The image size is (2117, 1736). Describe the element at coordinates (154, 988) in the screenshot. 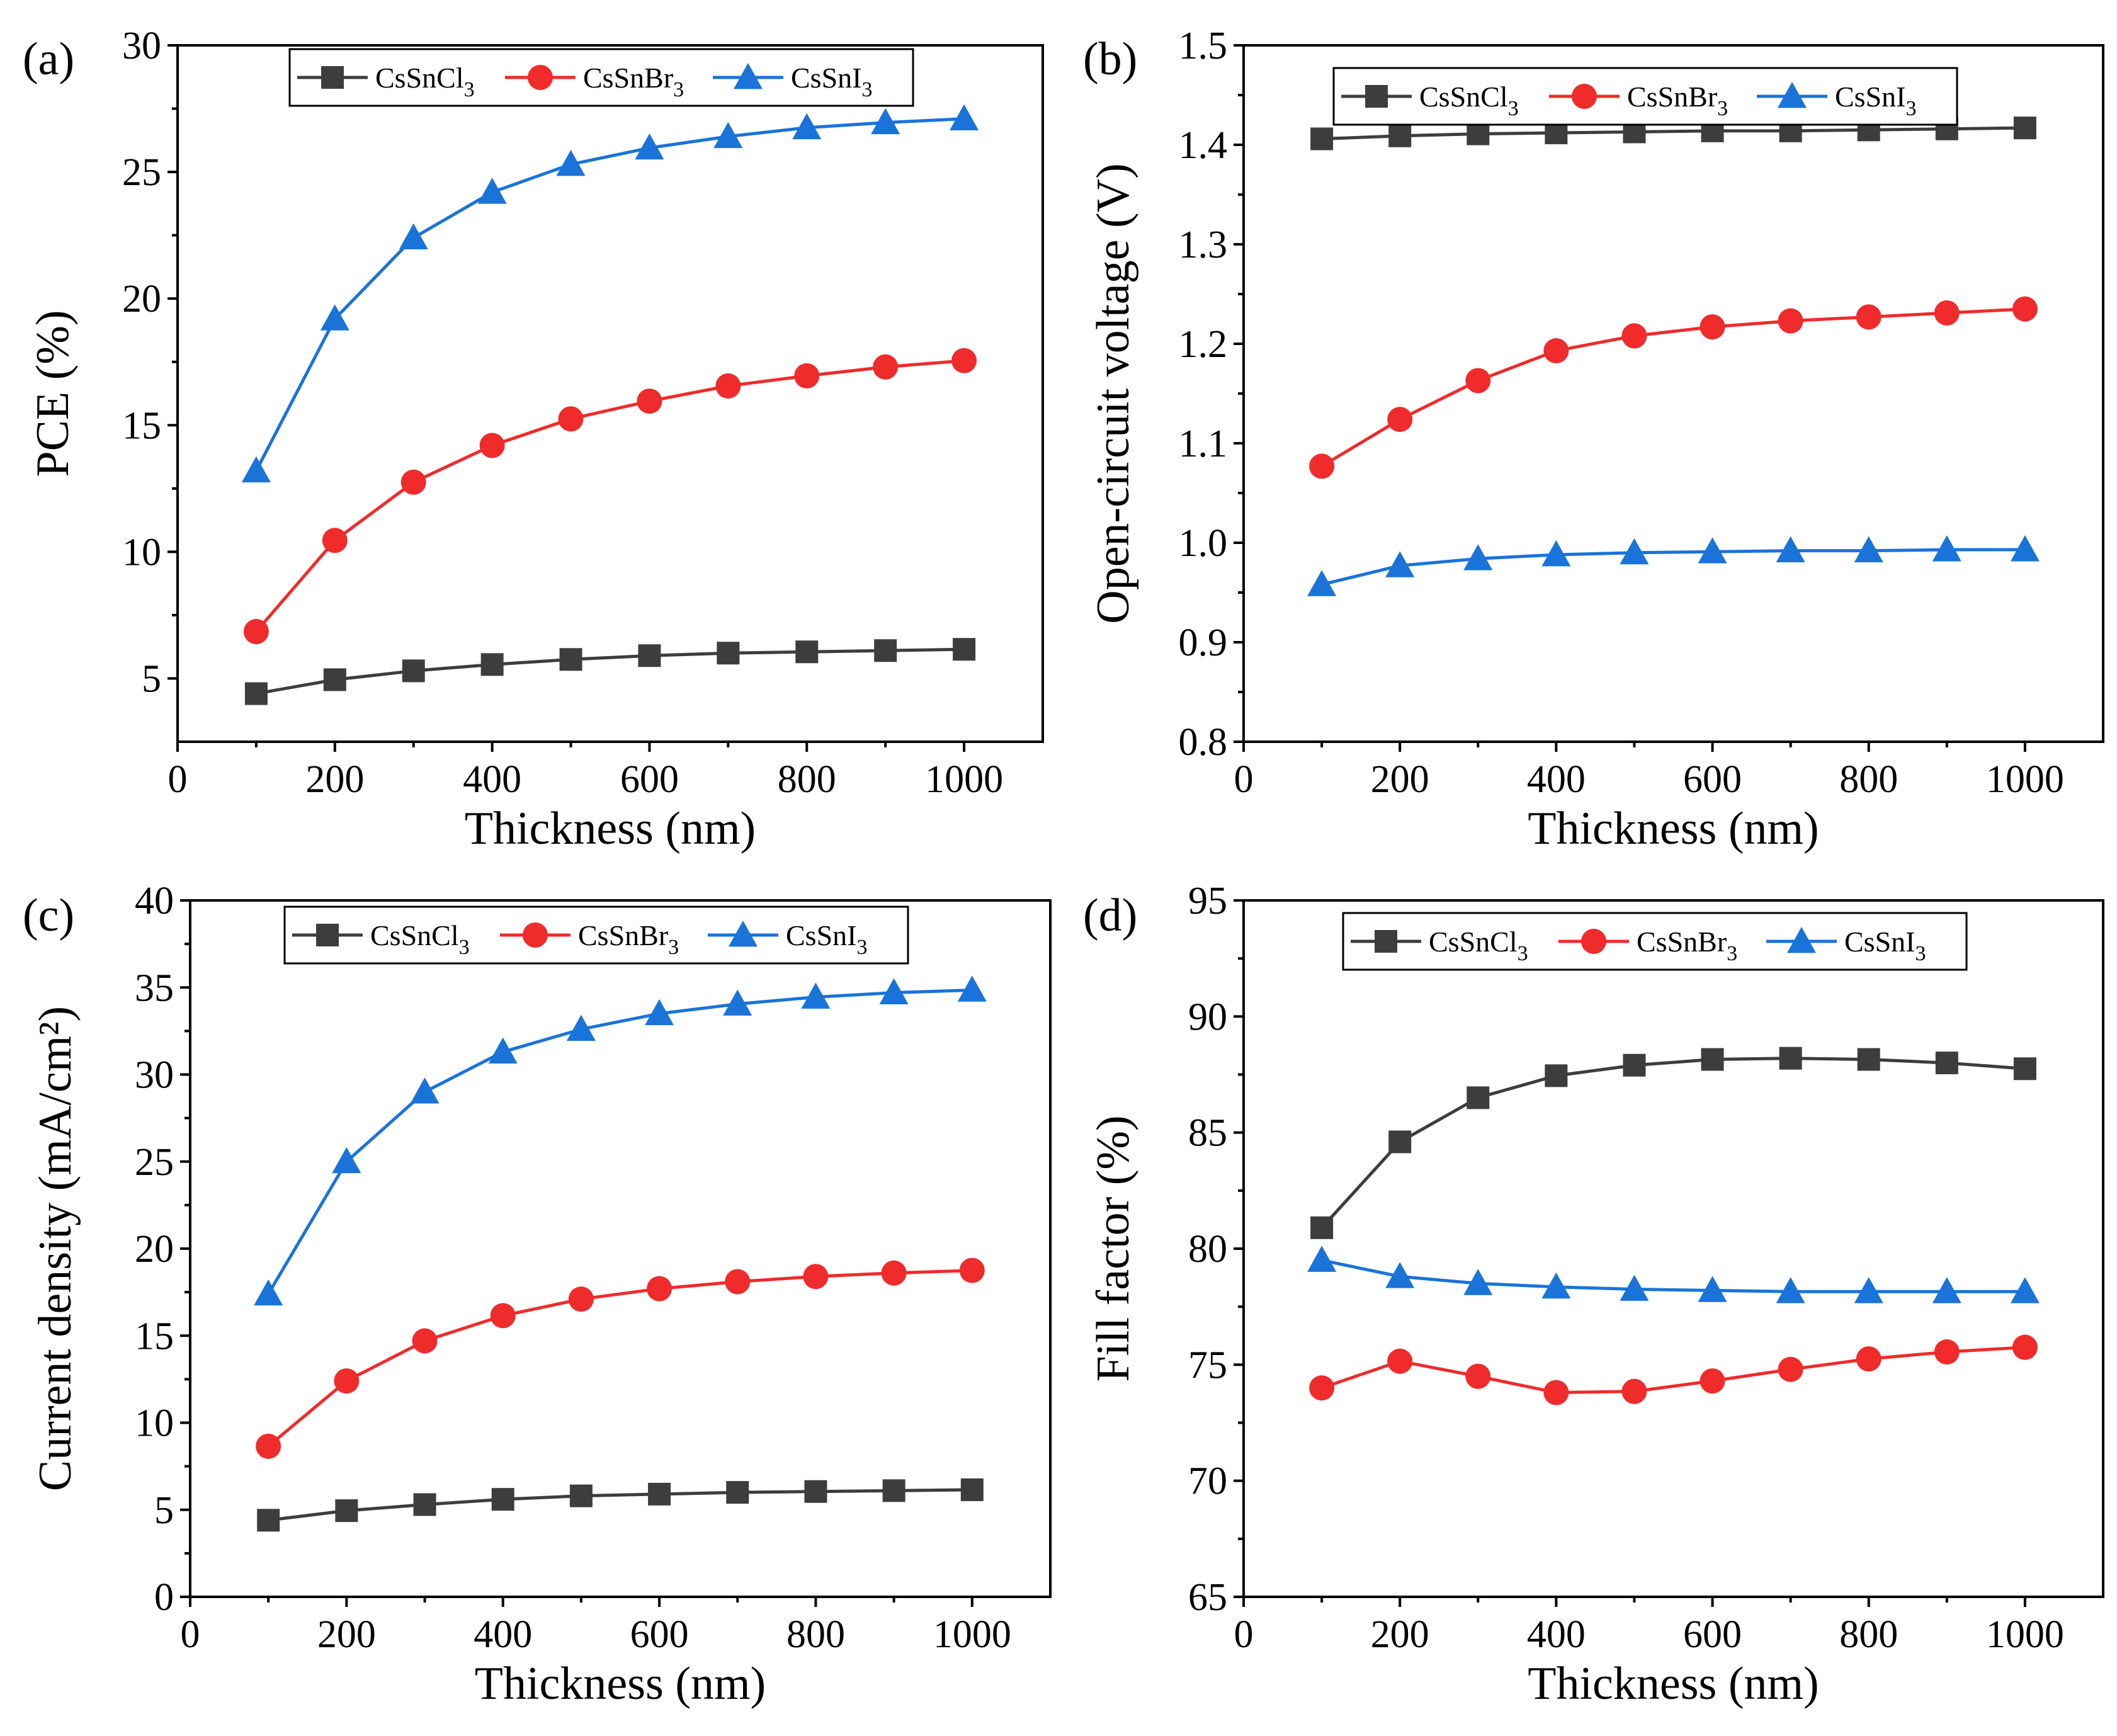

I see `y-tick-label: 35` at that location.